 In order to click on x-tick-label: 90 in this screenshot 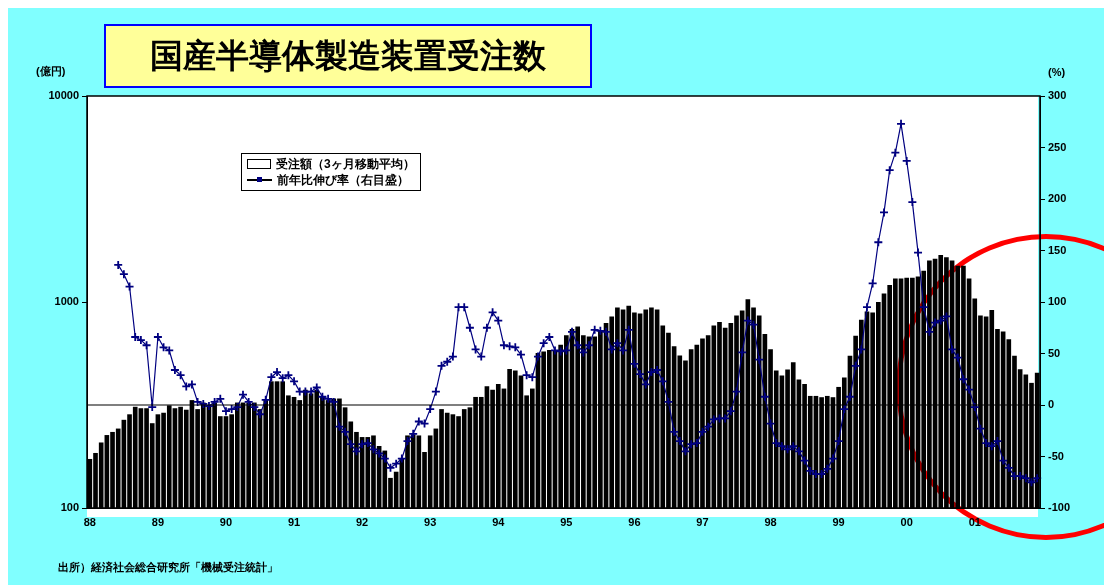, I will do `click(226, 521)`.